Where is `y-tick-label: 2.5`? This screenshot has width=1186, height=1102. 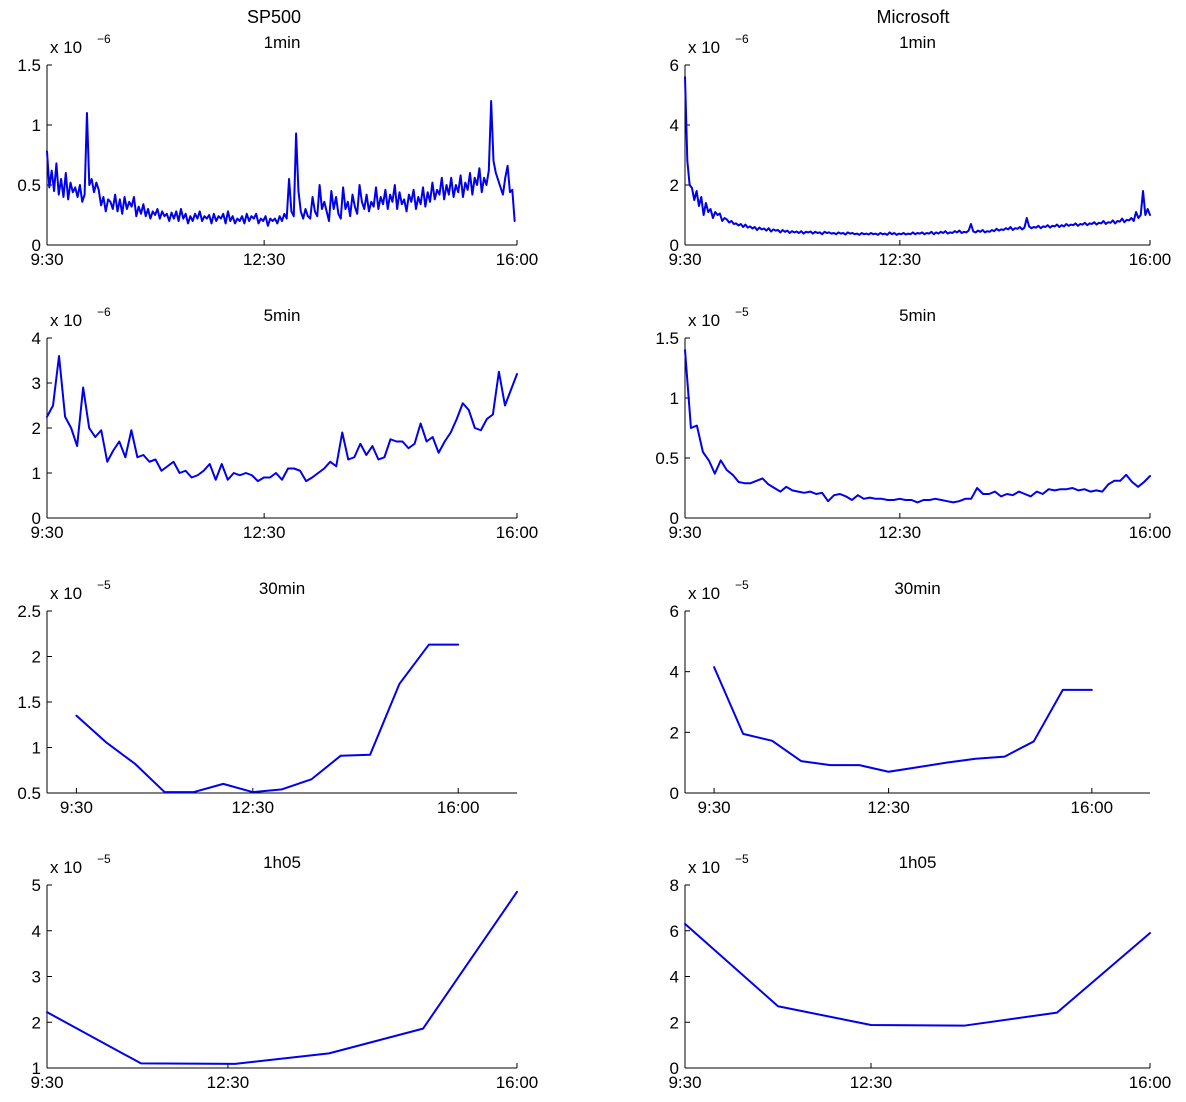
y-tick-label: 2.5 is located at coordinates (29, 611).